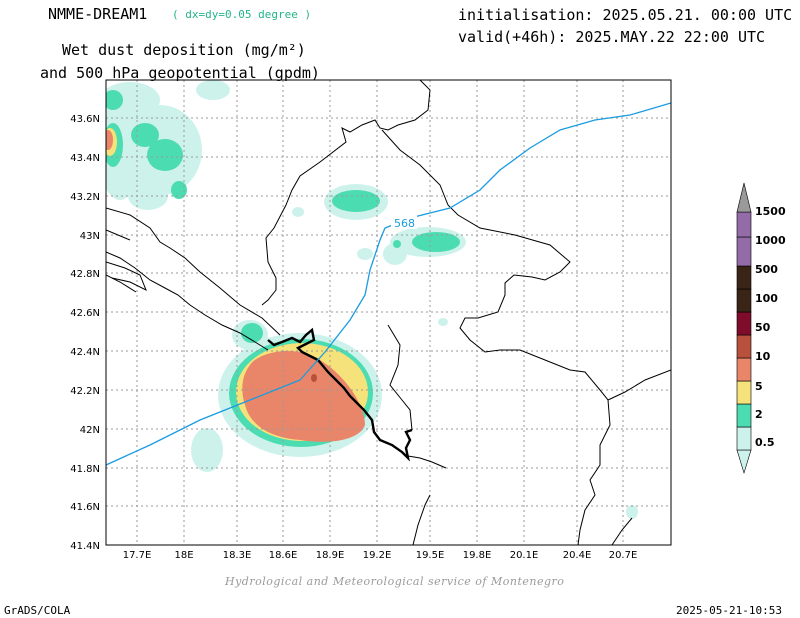  What do you see at coordinates (180, 73) in the screenshot?
I see `title-line-2: and 500 hPa geopotential (gpdm)` at bounding box center [180, 73].